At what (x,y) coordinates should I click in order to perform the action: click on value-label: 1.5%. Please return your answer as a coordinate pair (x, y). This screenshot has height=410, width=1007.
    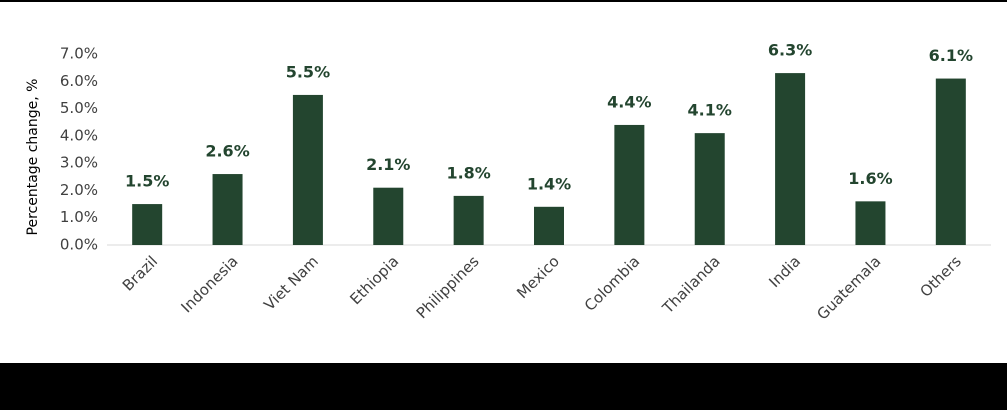
    Looking at the image, I should click on (147, 181).